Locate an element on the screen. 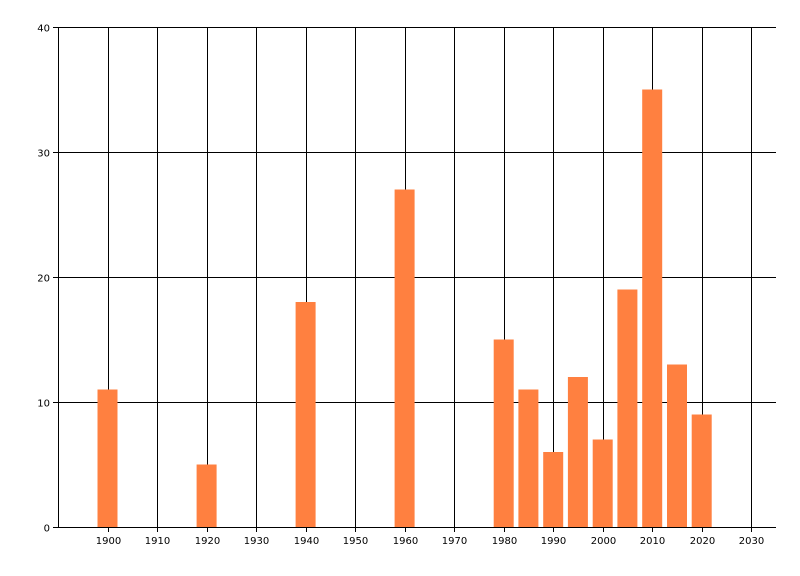 The image size is (800, 576). x-tick-label: 2010 is located at coordinates (652, 541).